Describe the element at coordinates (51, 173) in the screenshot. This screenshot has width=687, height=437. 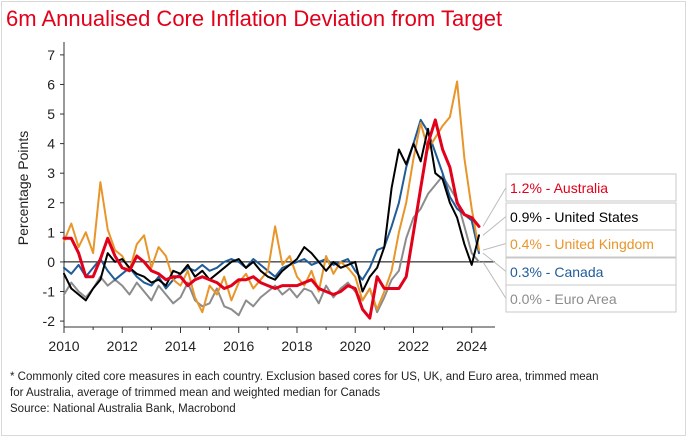
I see `y-tick-label: 3` at that location.